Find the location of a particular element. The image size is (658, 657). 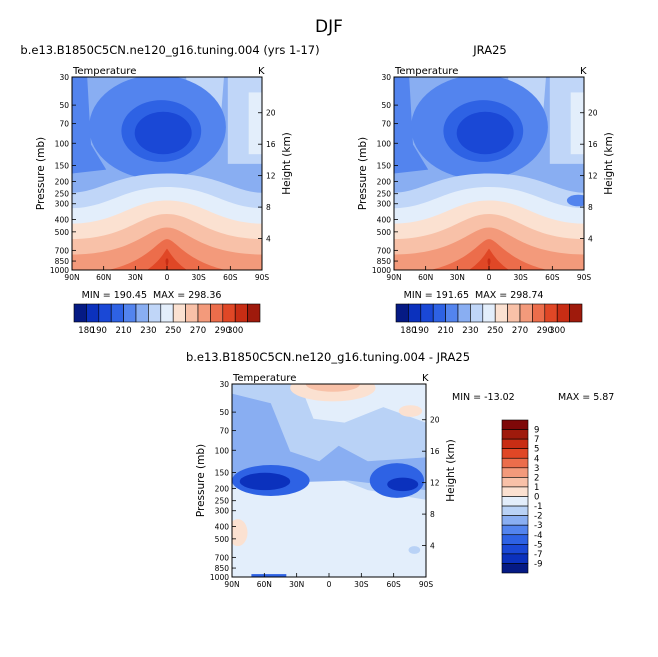

max-label: MAX = 5.87 is located at coordinates (586, 397).